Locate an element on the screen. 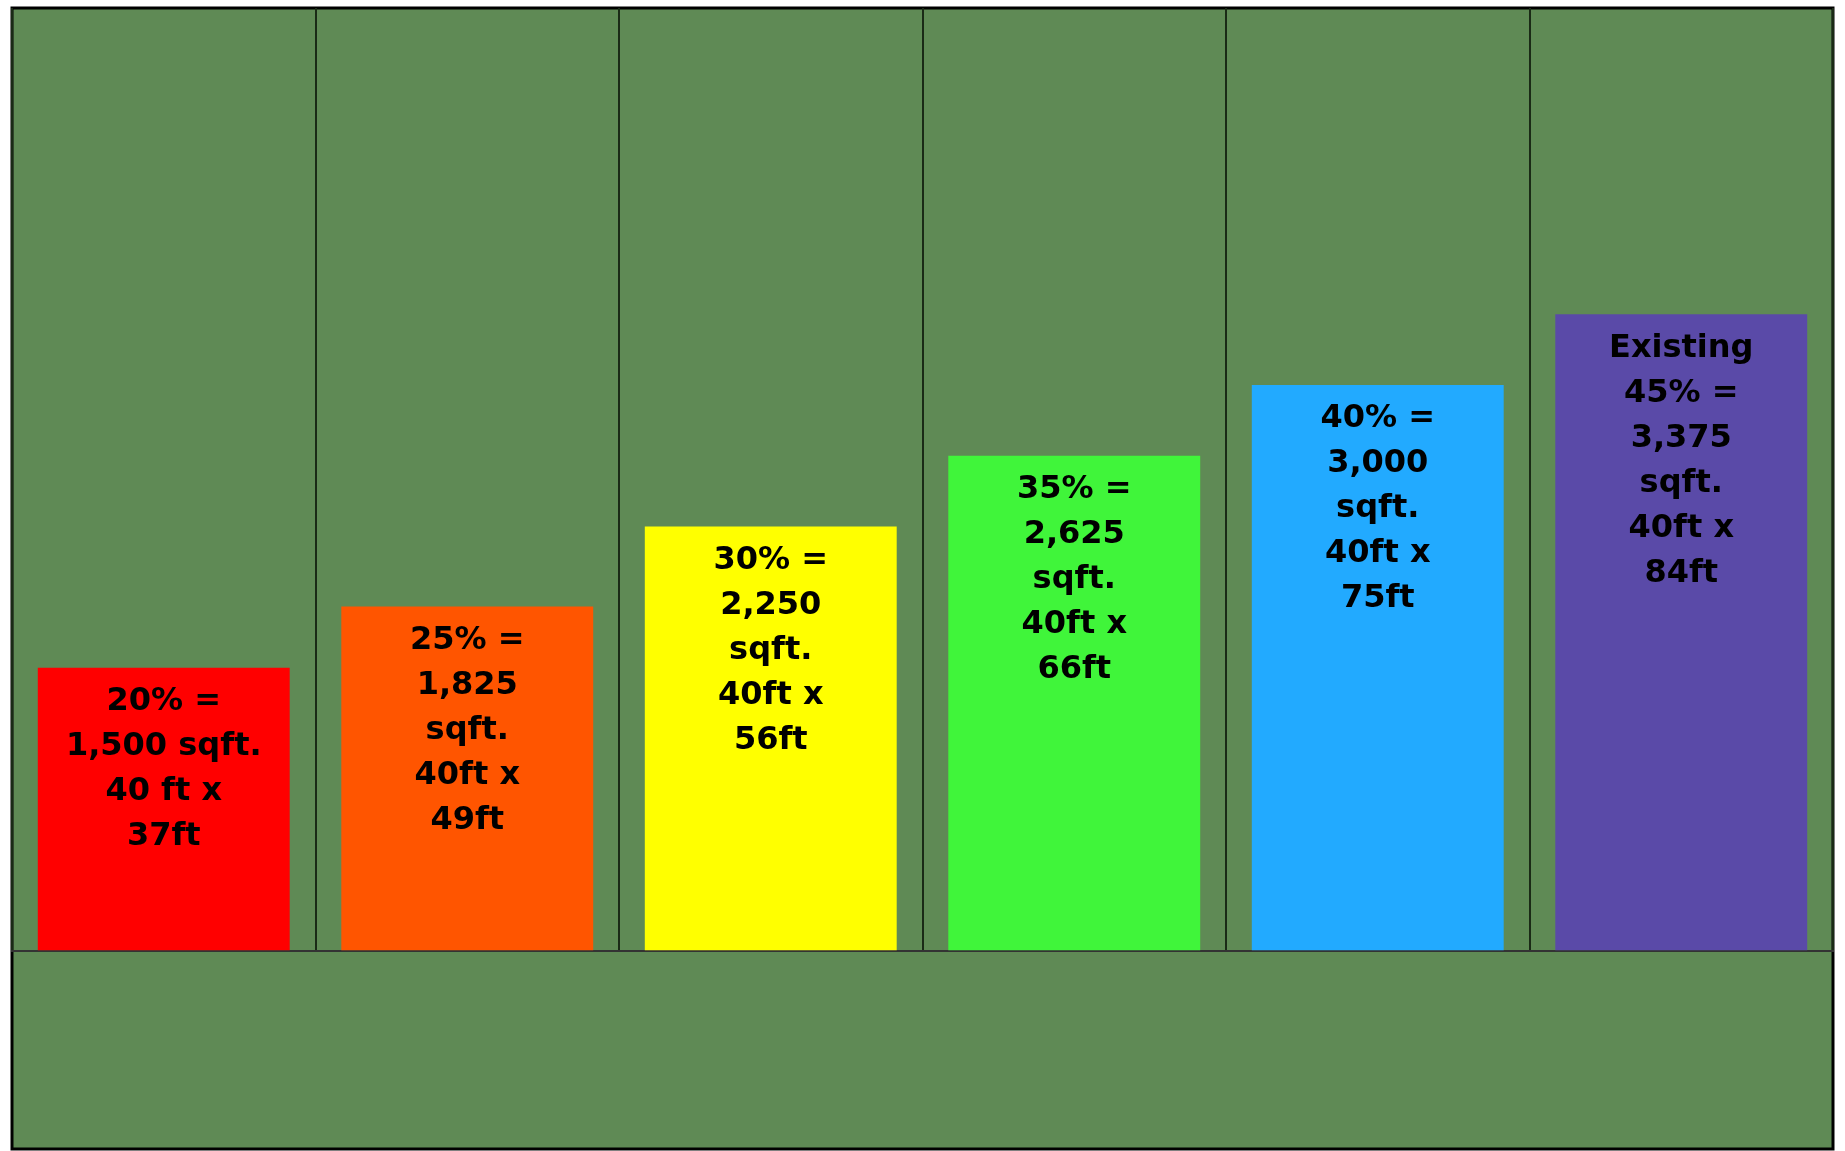 Image resolution: width=1845 pixels, height=1151 pixels. data-label: 40% = 3,000 sqft. 40ft x 75ft is located at coordinates (1378, 506).